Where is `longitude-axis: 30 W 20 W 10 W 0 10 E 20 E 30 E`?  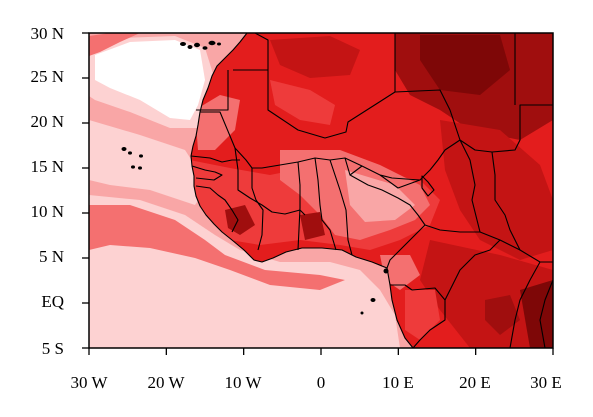
longitude-axis: 30 W 20 W 10 W 0 10 E 20 E 30 E is located at coordinates (316, 382).